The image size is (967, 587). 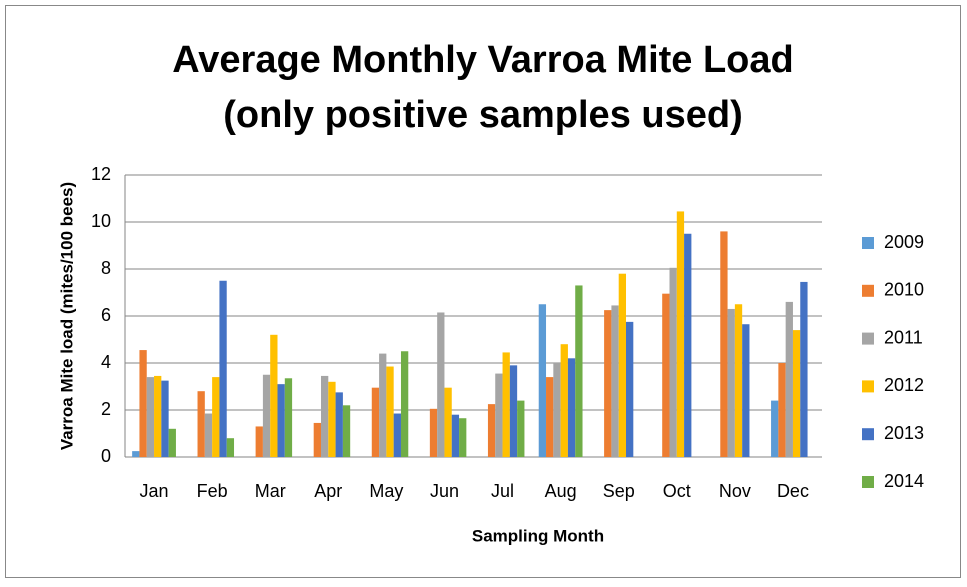 What do you see at coordinates (106, 409) in the screenshot?
I see `y-tick-label: 2` at bounding box center [106, 409].